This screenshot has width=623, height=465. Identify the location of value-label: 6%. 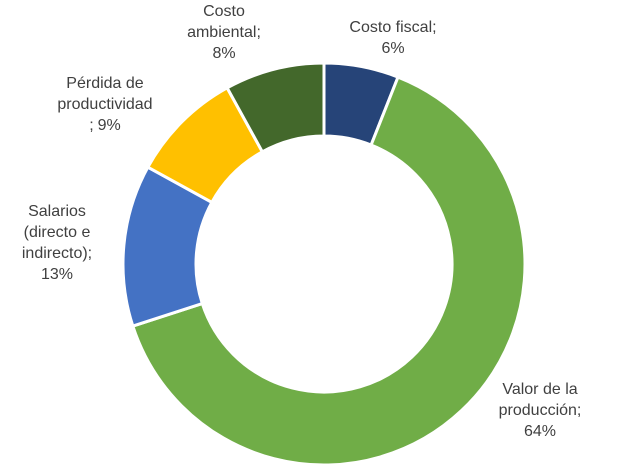
(392, 48).